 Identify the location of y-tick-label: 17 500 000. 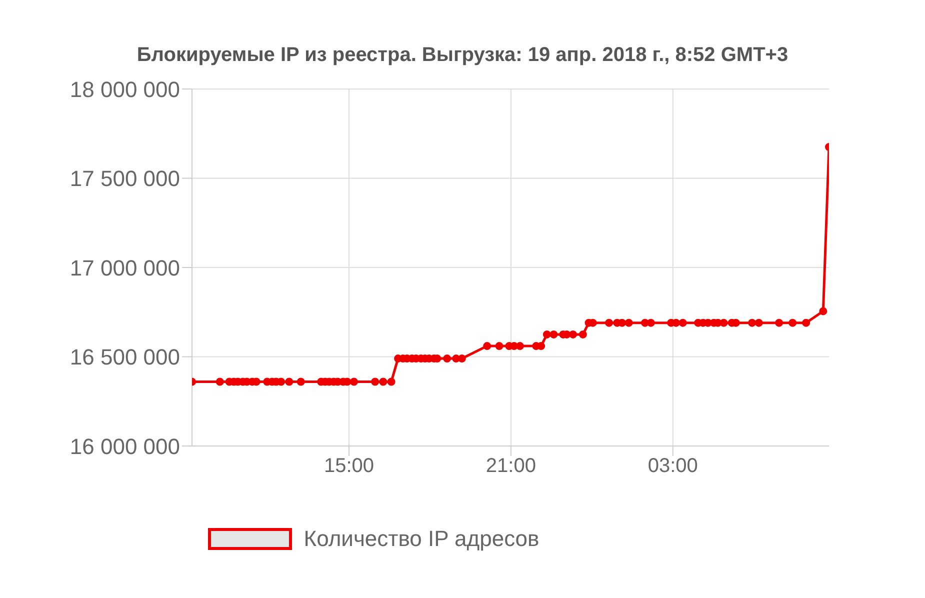
(125, 179).